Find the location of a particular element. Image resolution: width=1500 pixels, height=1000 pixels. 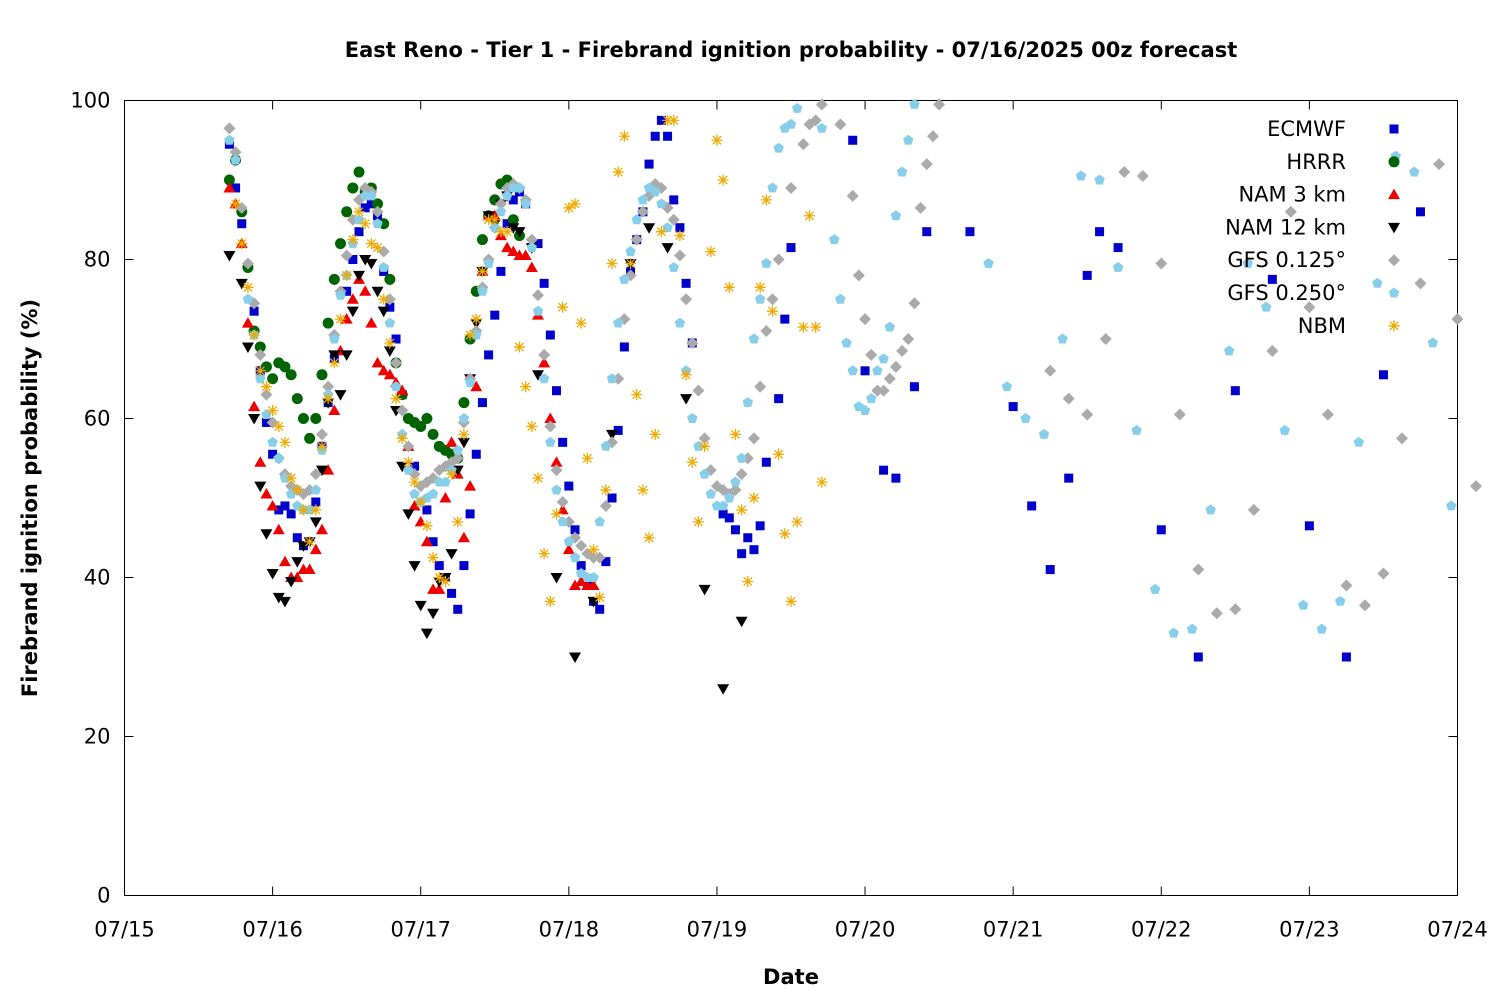

x-tick-label: 07/21 is located at coordinates (1013, 930).